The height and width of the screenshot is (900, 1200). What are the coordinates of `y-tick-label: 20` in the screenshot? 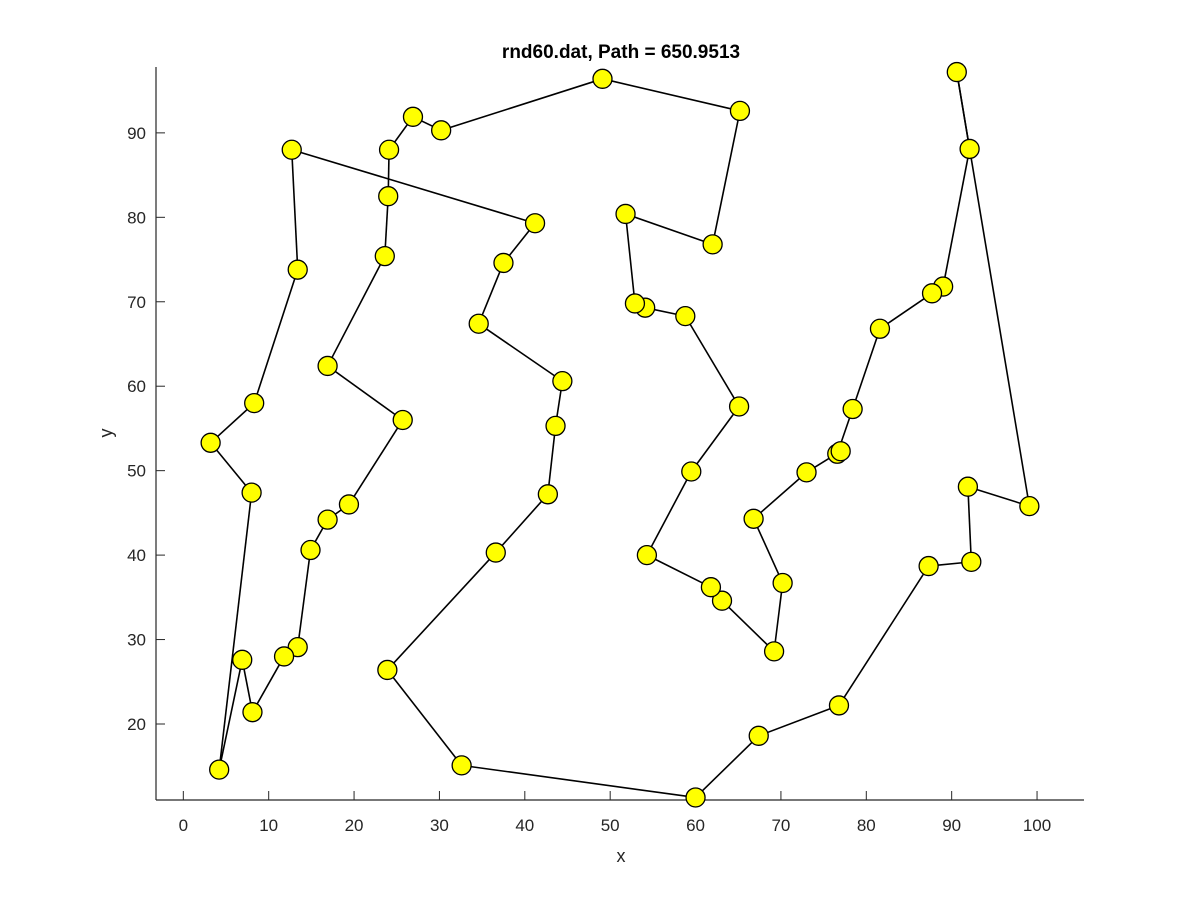 It's located at (136, 724).